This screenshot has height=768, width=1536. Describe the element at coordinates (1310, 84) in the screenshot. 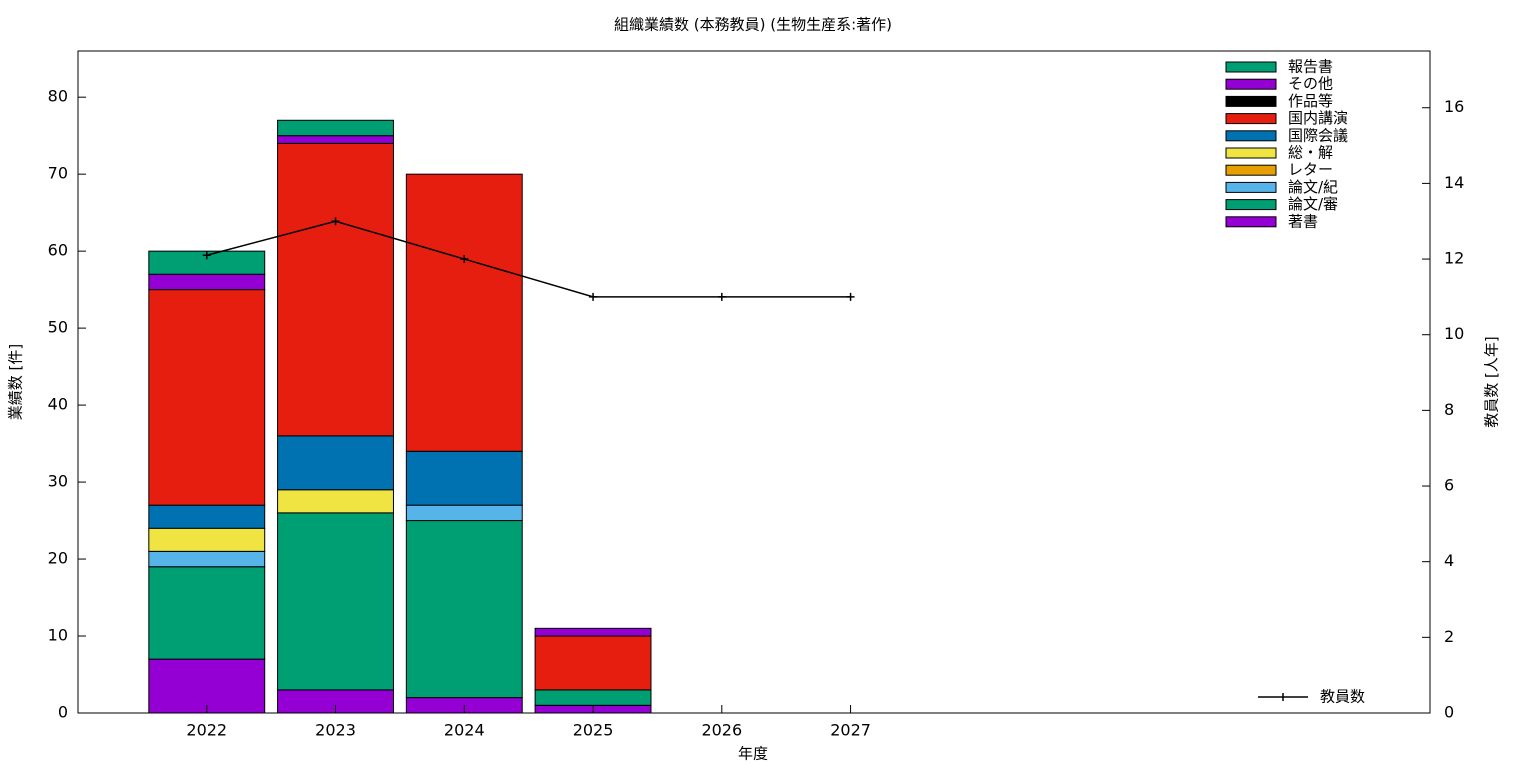

I see `legend-label: その他` at that location.